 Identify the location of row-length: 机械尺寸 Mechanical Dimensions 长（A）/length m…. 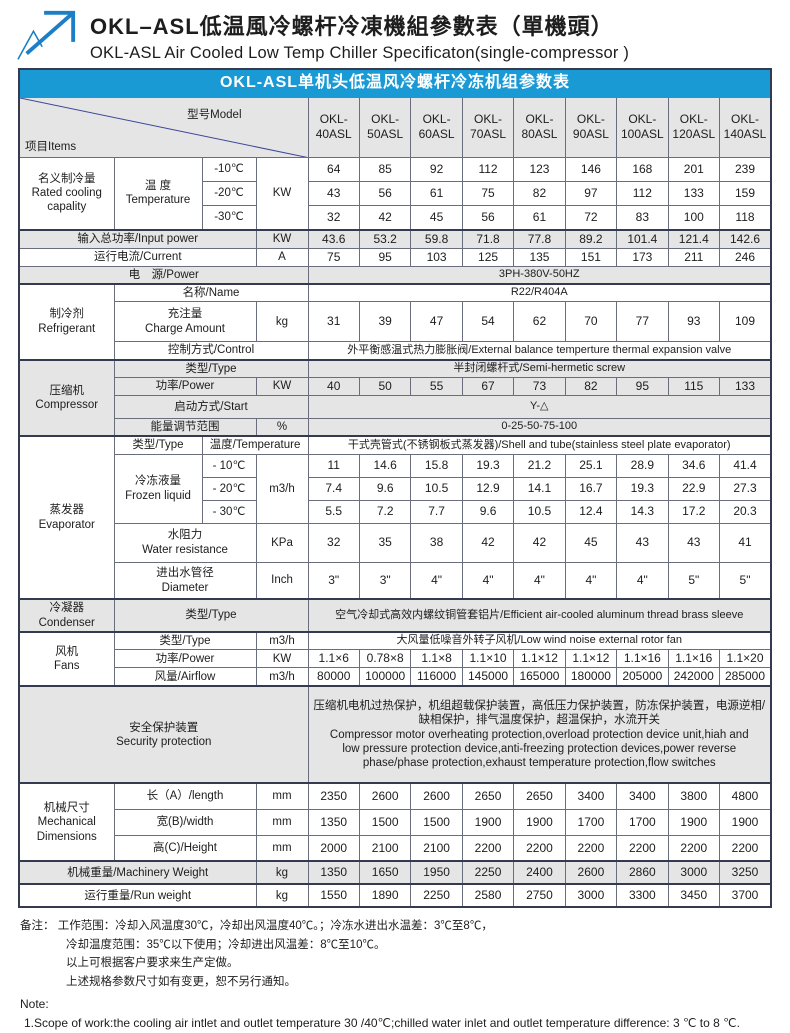
(395, 822).